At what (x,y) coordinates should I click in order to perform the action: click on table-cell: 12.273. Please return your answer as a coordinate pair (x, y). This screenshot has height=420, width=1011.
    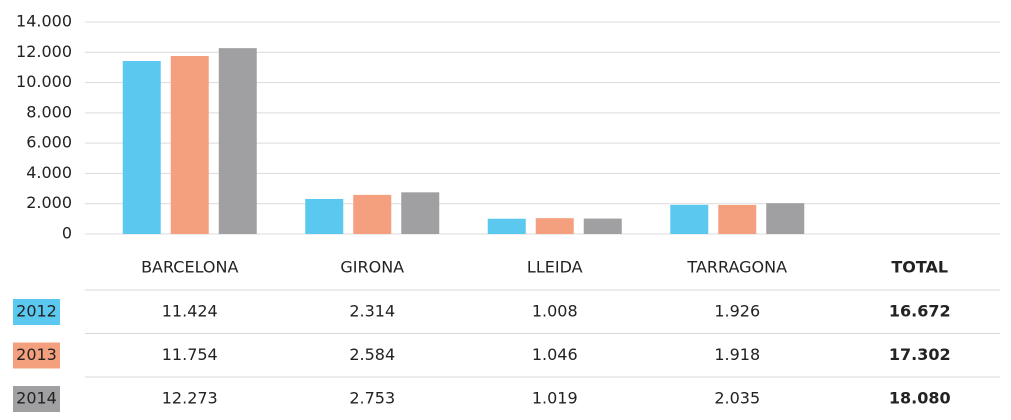
    Looking at the image, I should click on (190, 398).